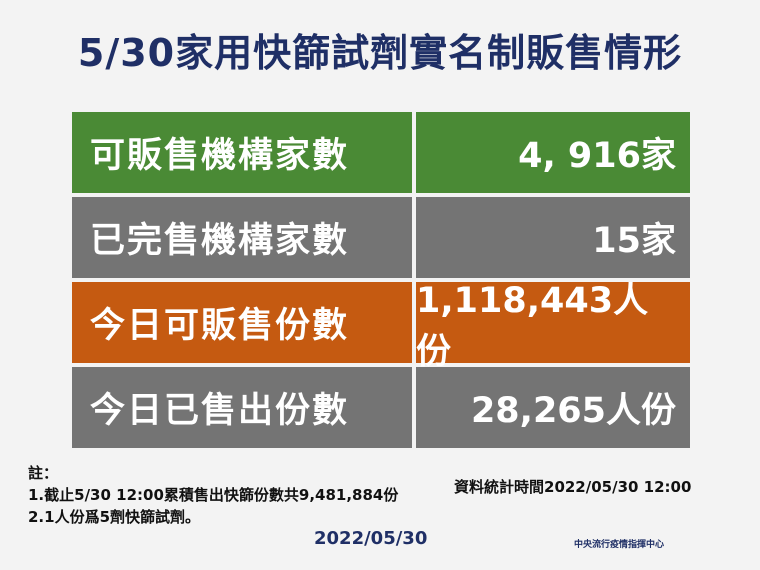 The image size is (760, 570). I want to click on table-row-available-units: 今日可販售份數 1,118,443人份, so click(381, 326).